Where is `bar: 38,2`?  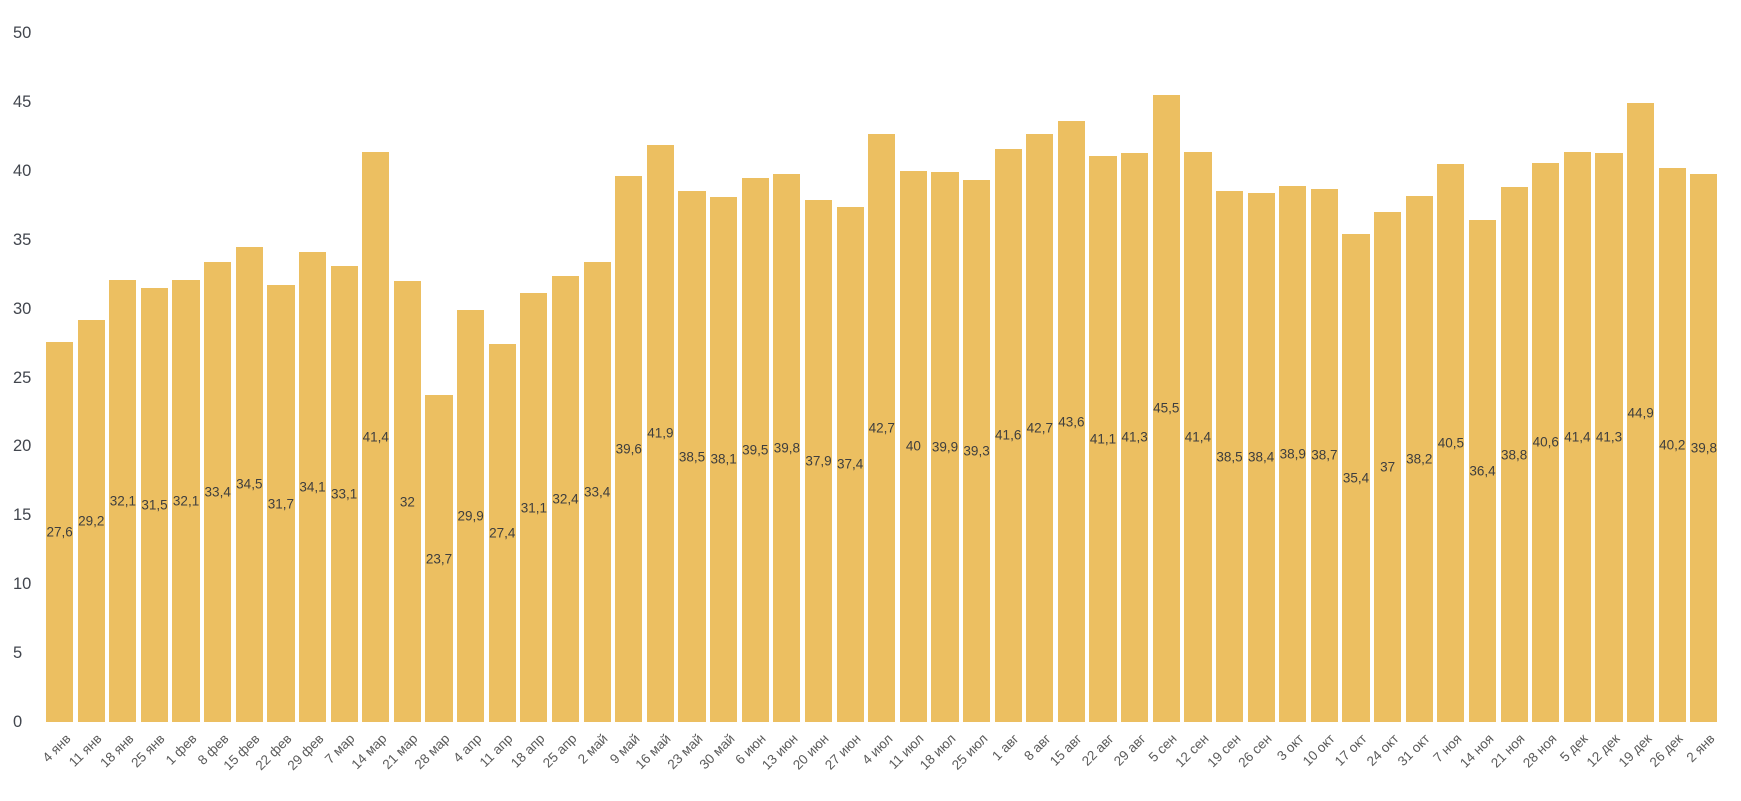
bar: 38,2 is located at coordinates (1419, 458).